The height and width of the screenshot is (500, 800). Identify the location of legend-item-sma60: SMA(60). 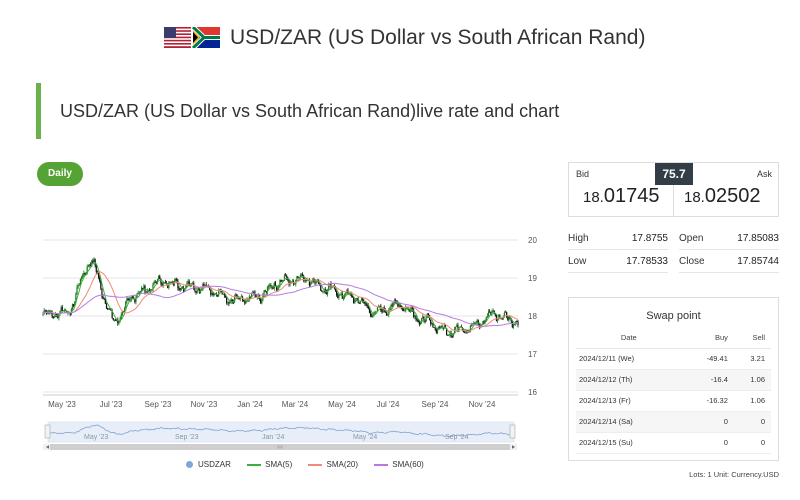
(399, 464).